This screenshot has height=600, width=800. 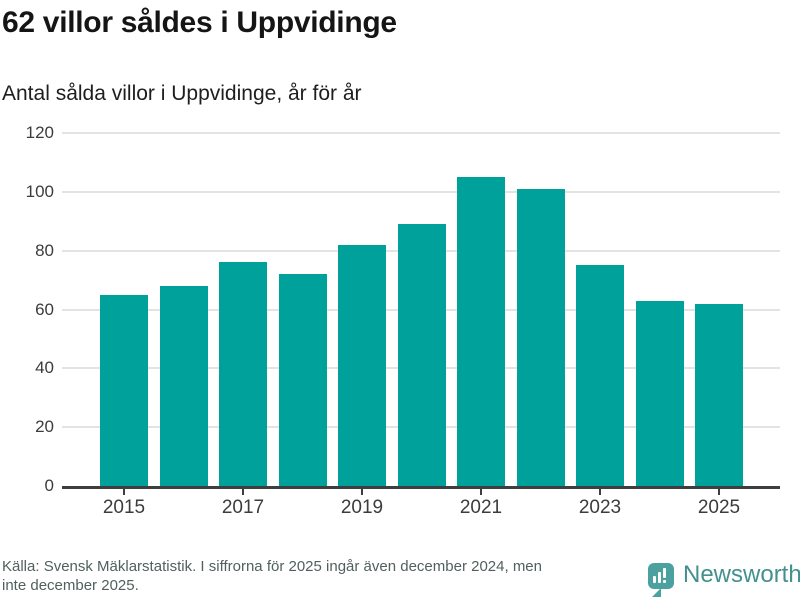 What do you see at coordinates (44, 309) in the screenshot?
I see `y-tick-label-60: 60` at bounding box center [44, 309].